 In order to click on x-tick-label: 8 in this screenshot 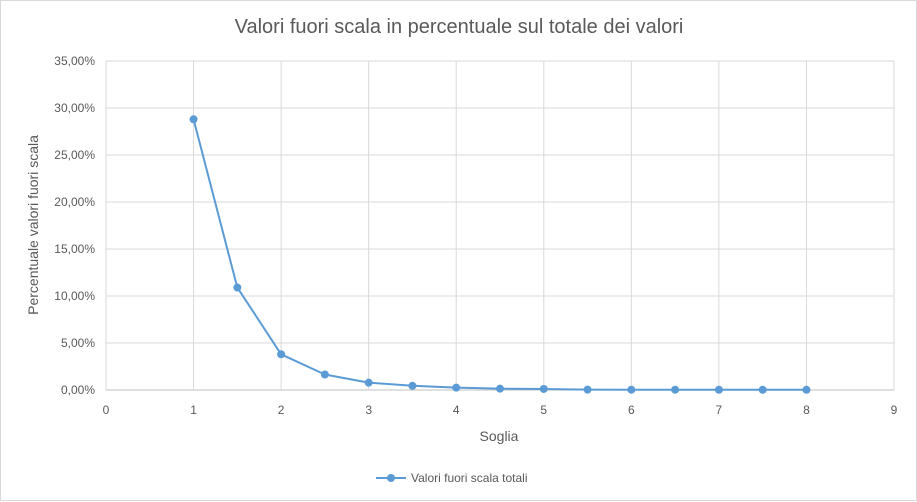, I will do `click(806, 410)`.